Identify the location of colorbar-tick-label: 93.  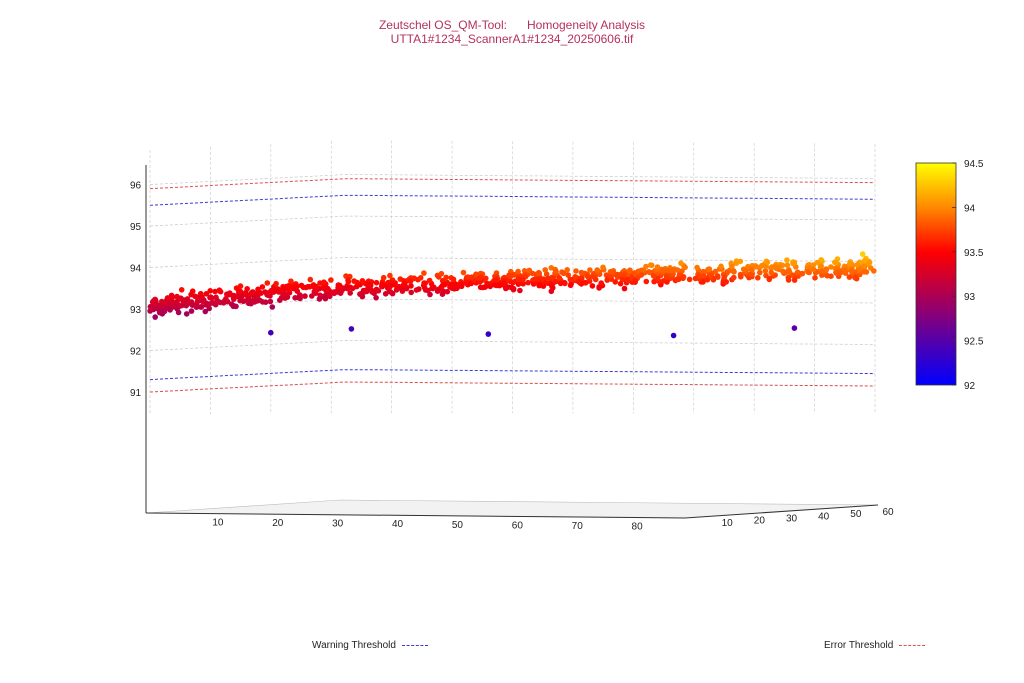
(970, 297).